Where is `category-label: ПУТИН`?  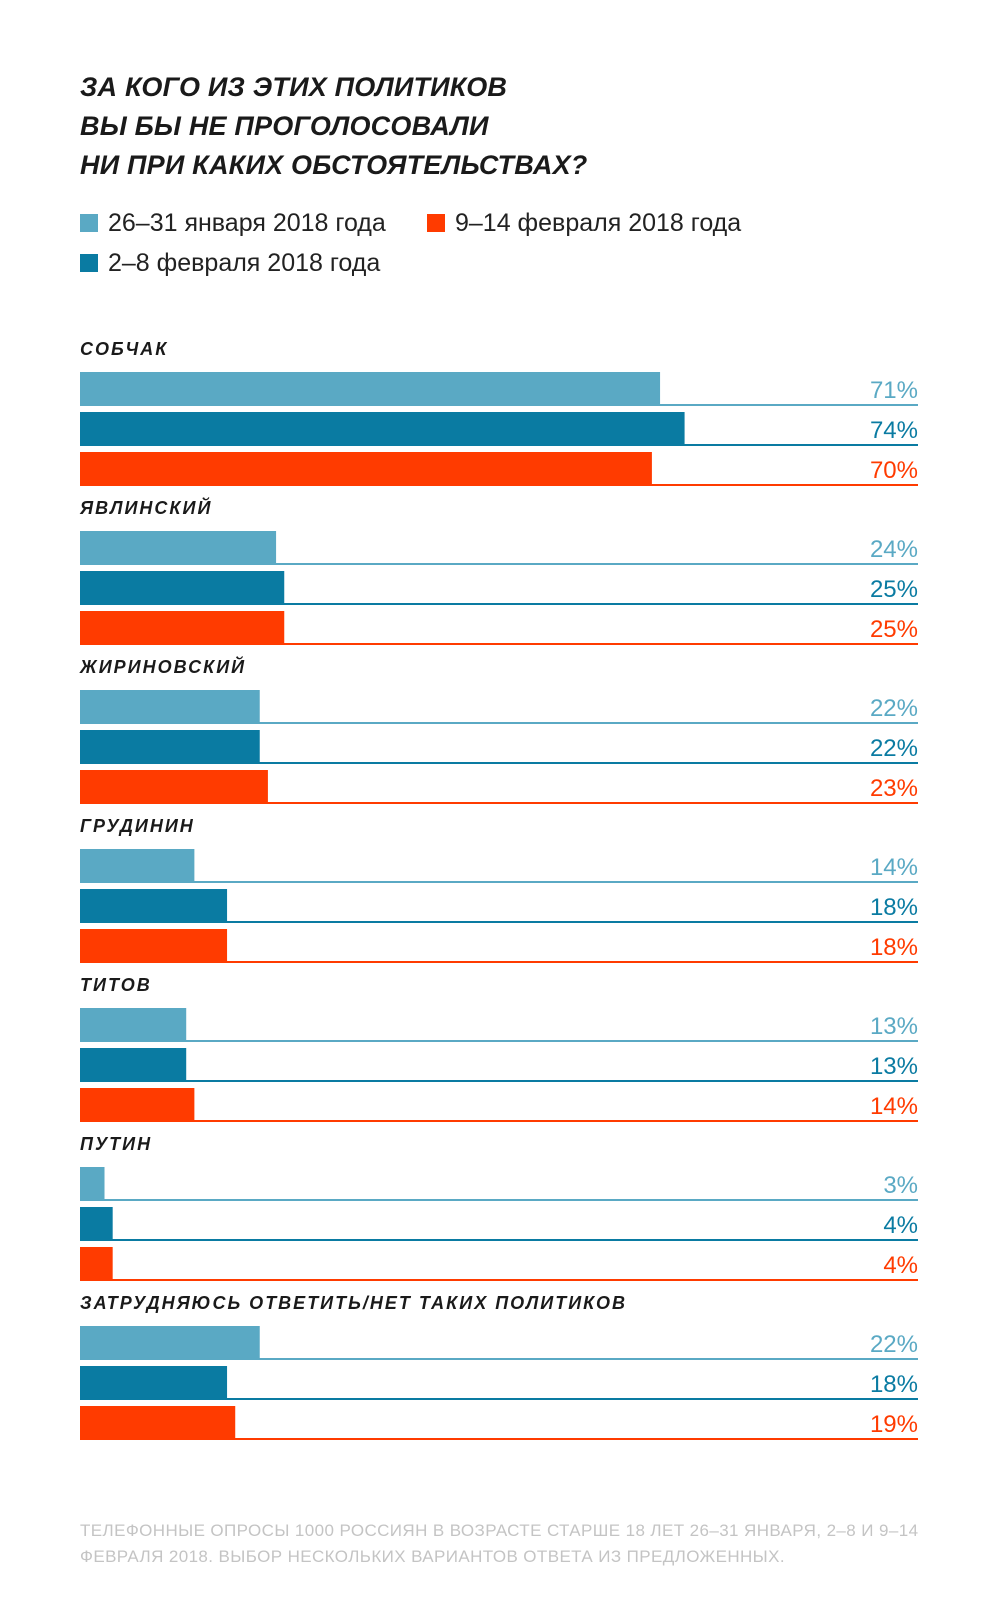
category-label: ПУТИН is located at coordinates (116, 1144).